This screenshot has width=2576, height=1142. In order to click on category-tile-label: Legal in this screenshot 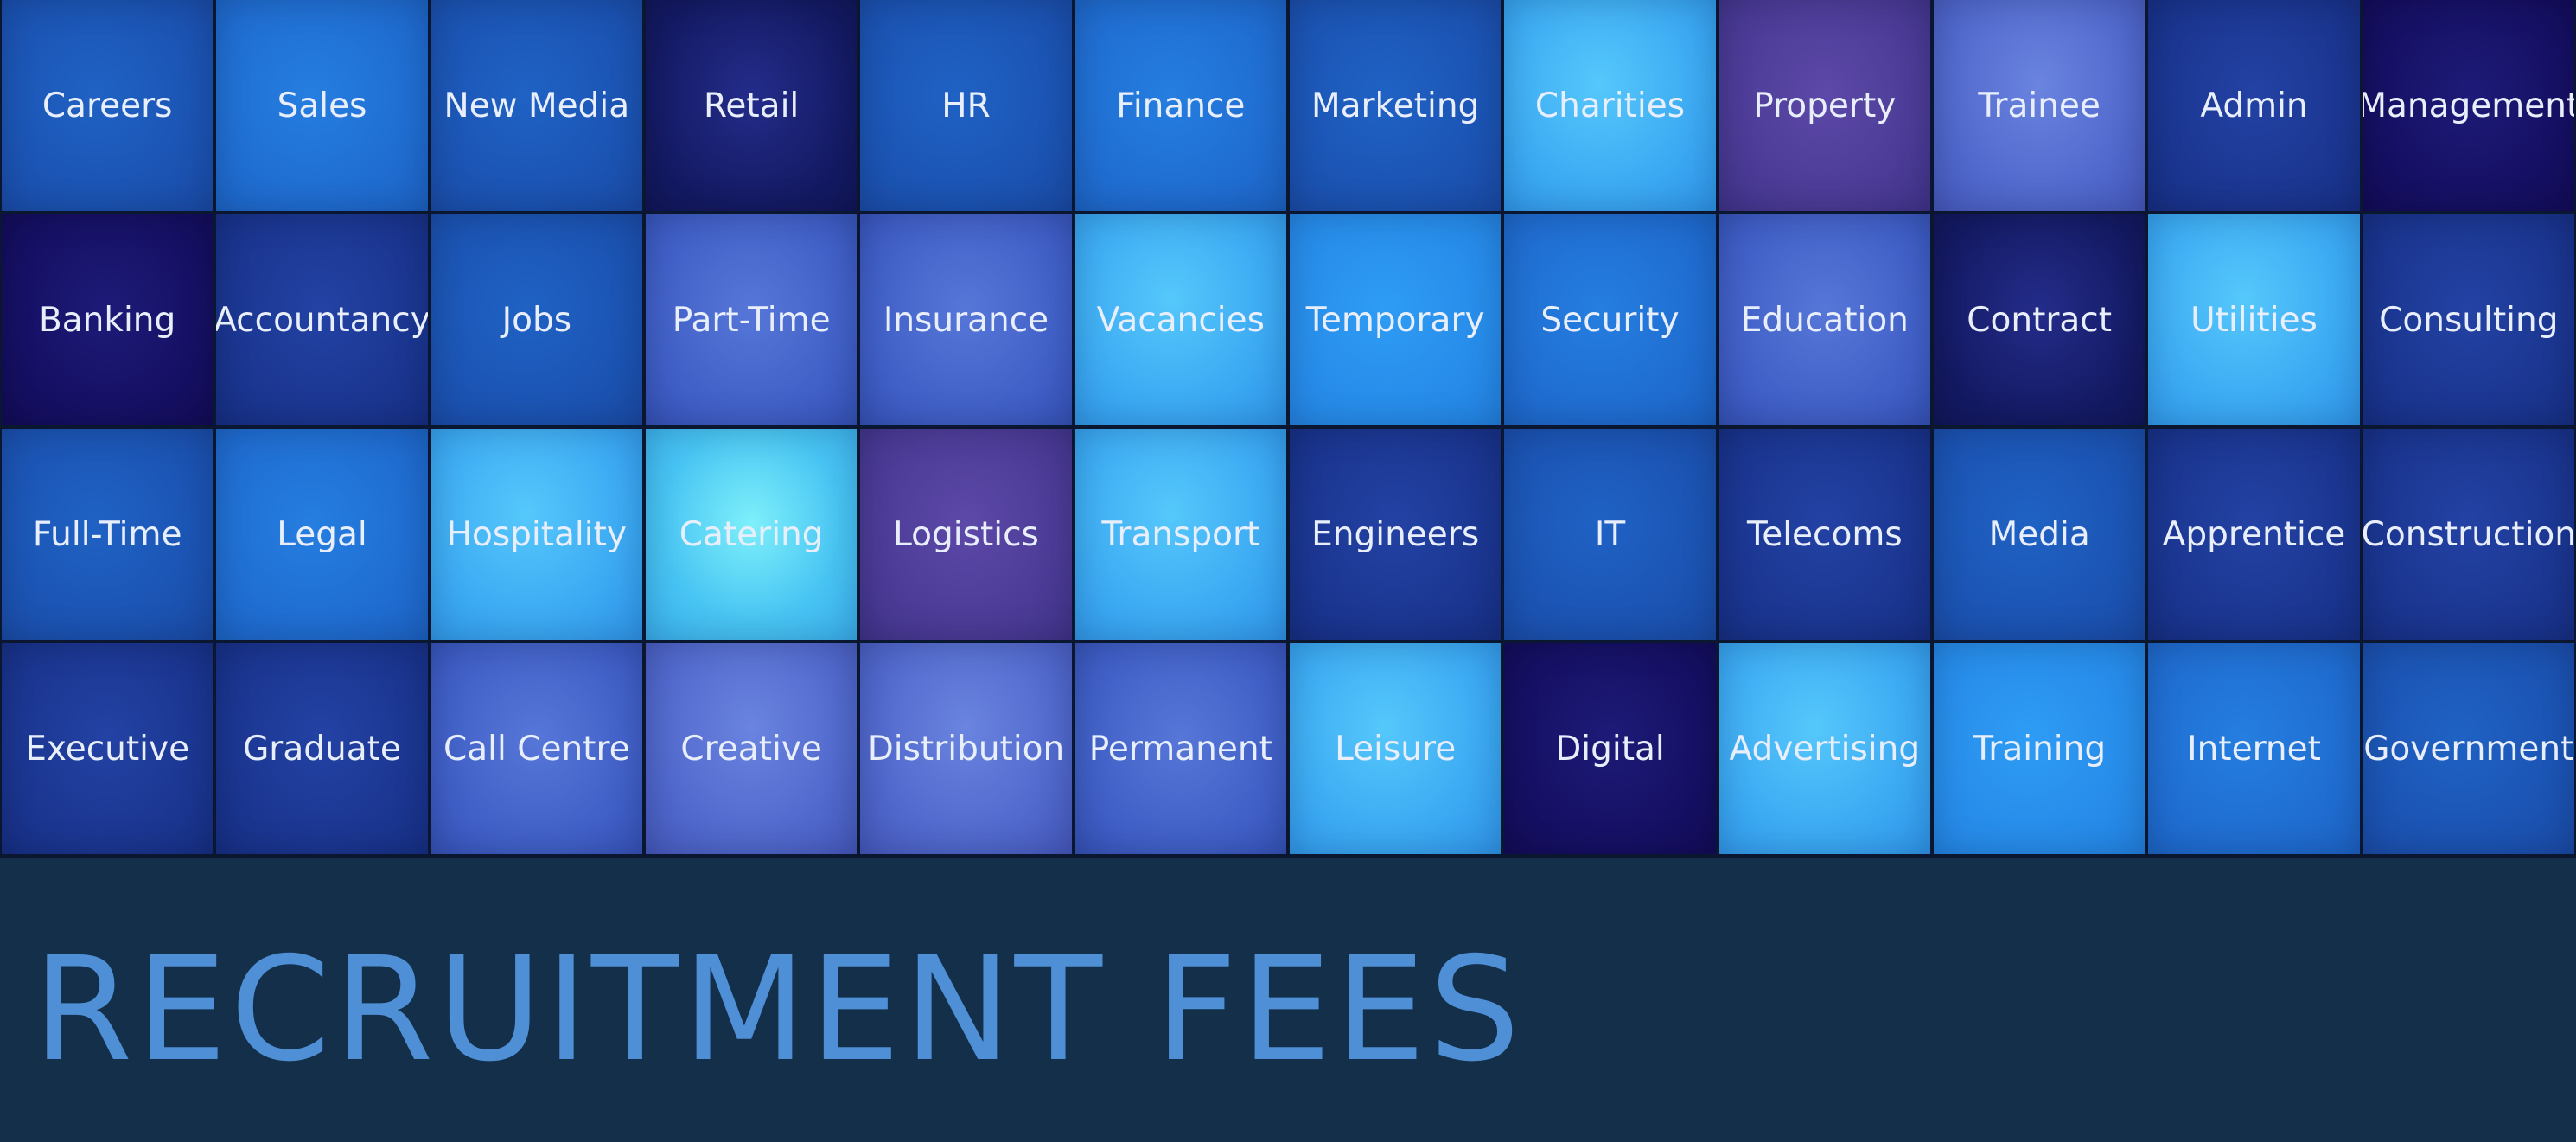, I will do `click(322, 534)`.